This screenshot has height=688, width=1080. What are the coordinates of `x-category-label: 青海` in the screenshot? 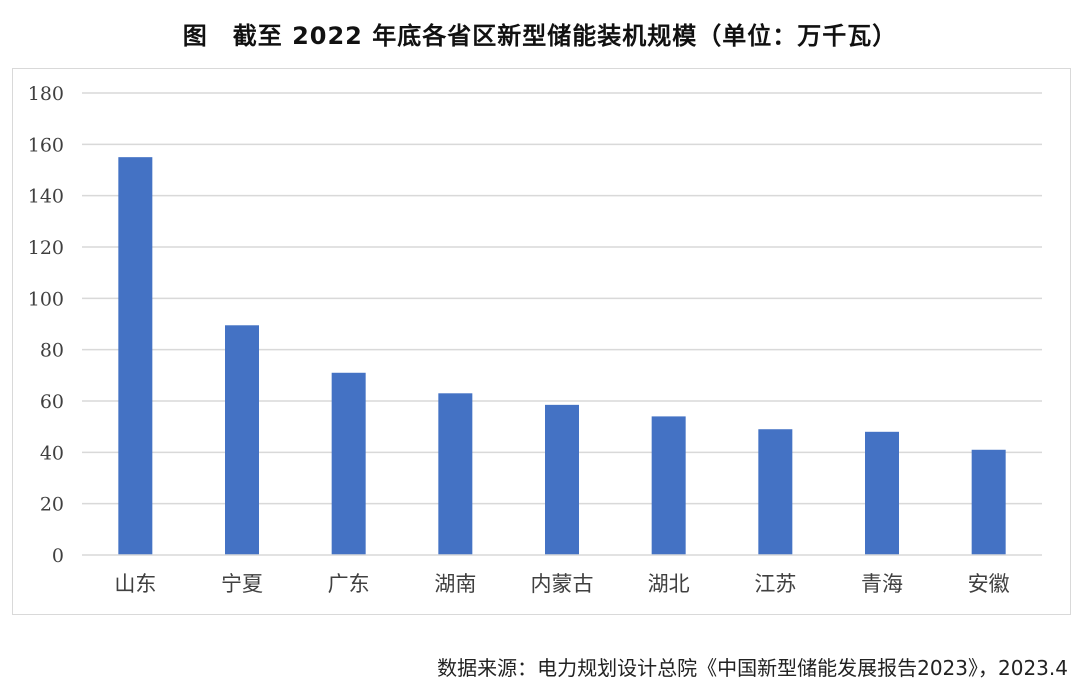 It's located at (882, 584).